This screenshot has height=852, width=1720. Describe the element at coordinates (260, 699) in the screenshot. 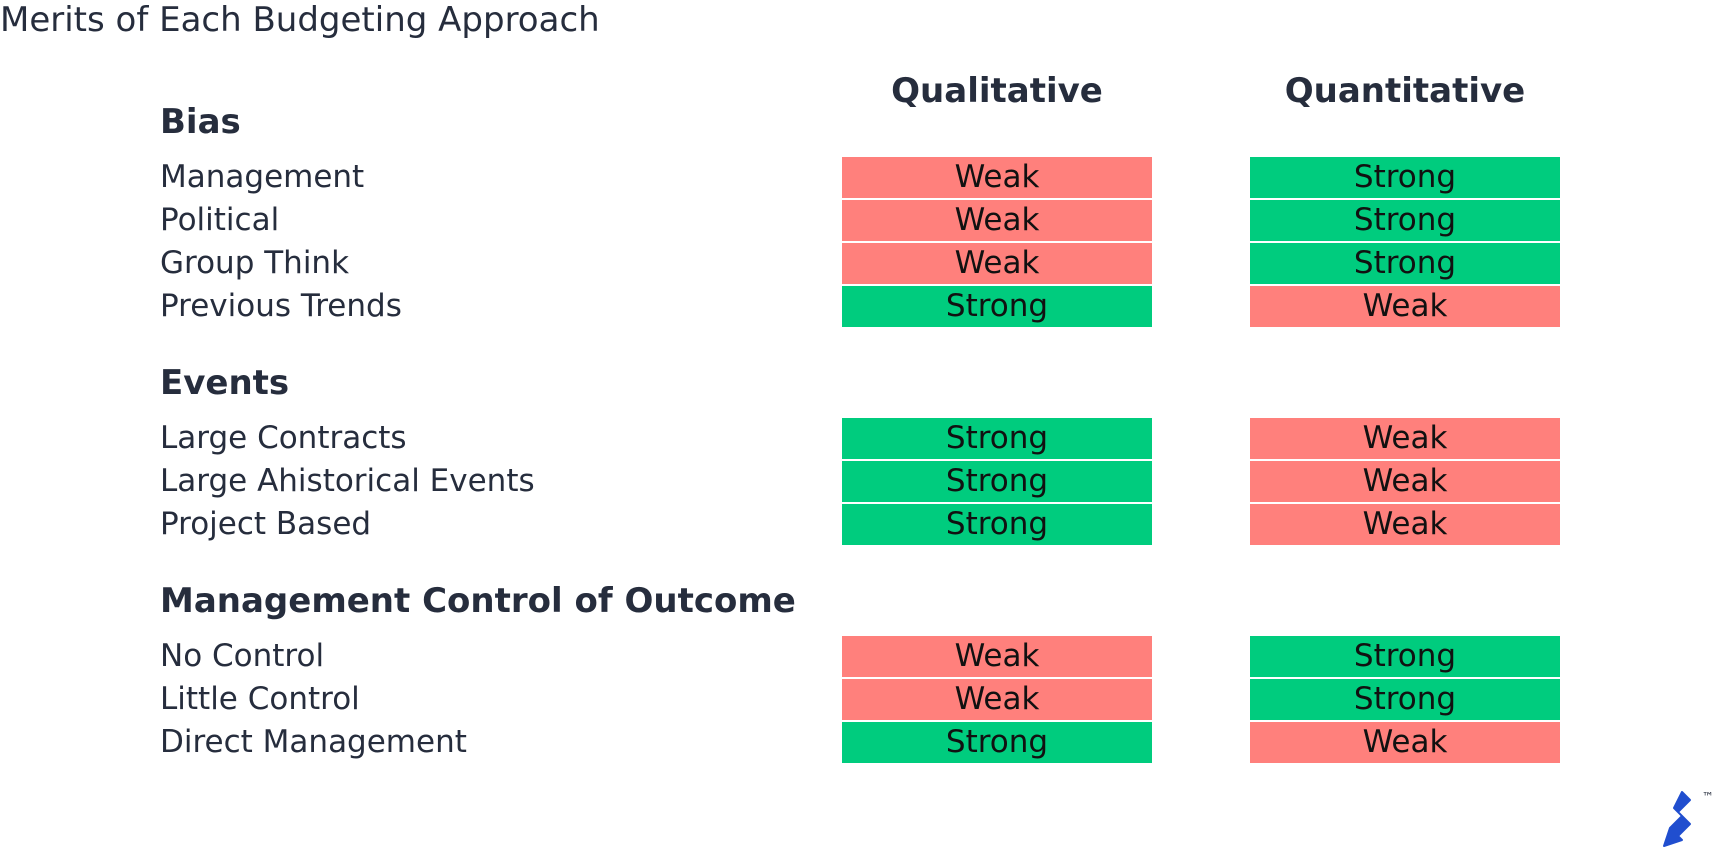

I see `row-label: Little Control` at that location.